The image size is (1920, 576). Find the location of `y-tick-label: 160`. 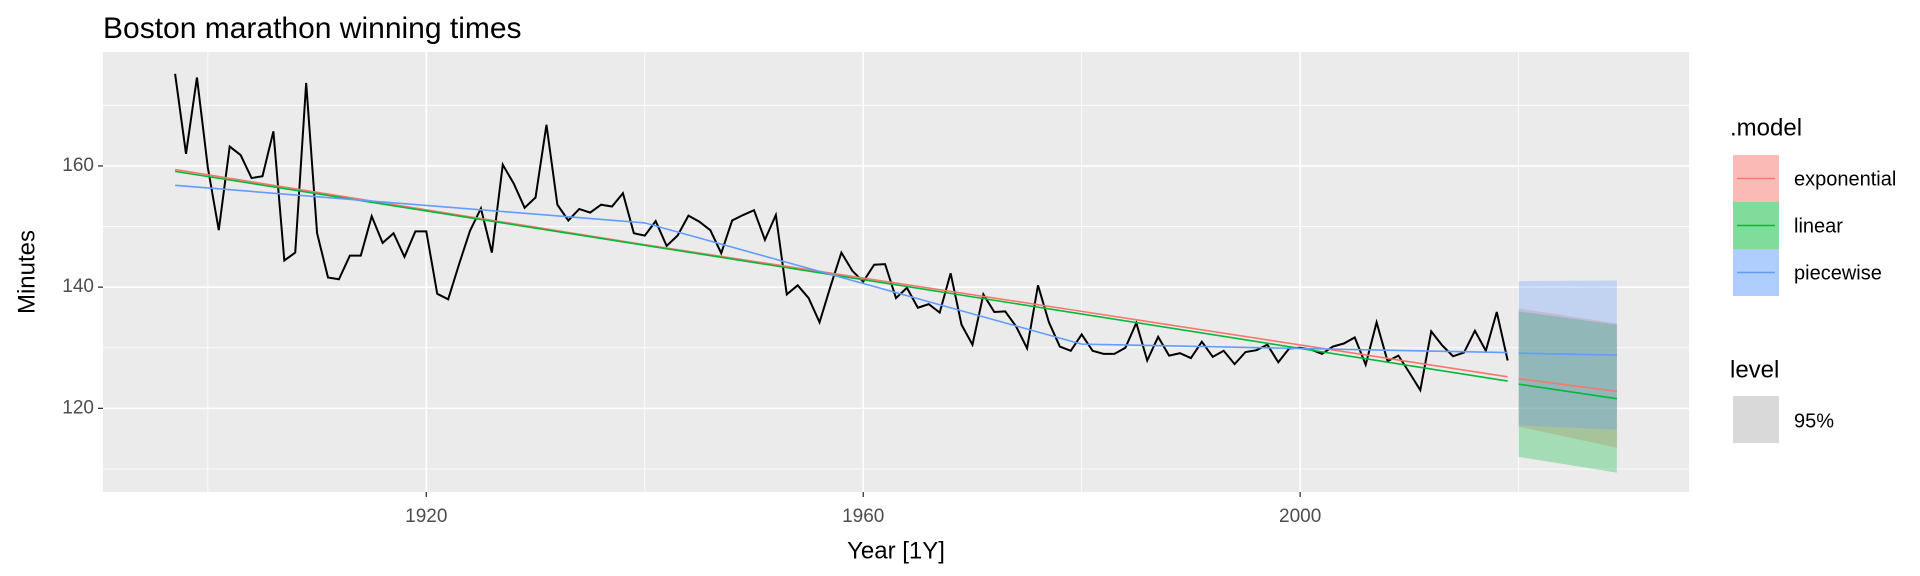

y-tick-label: 160 is located at coordinates (78, 165).